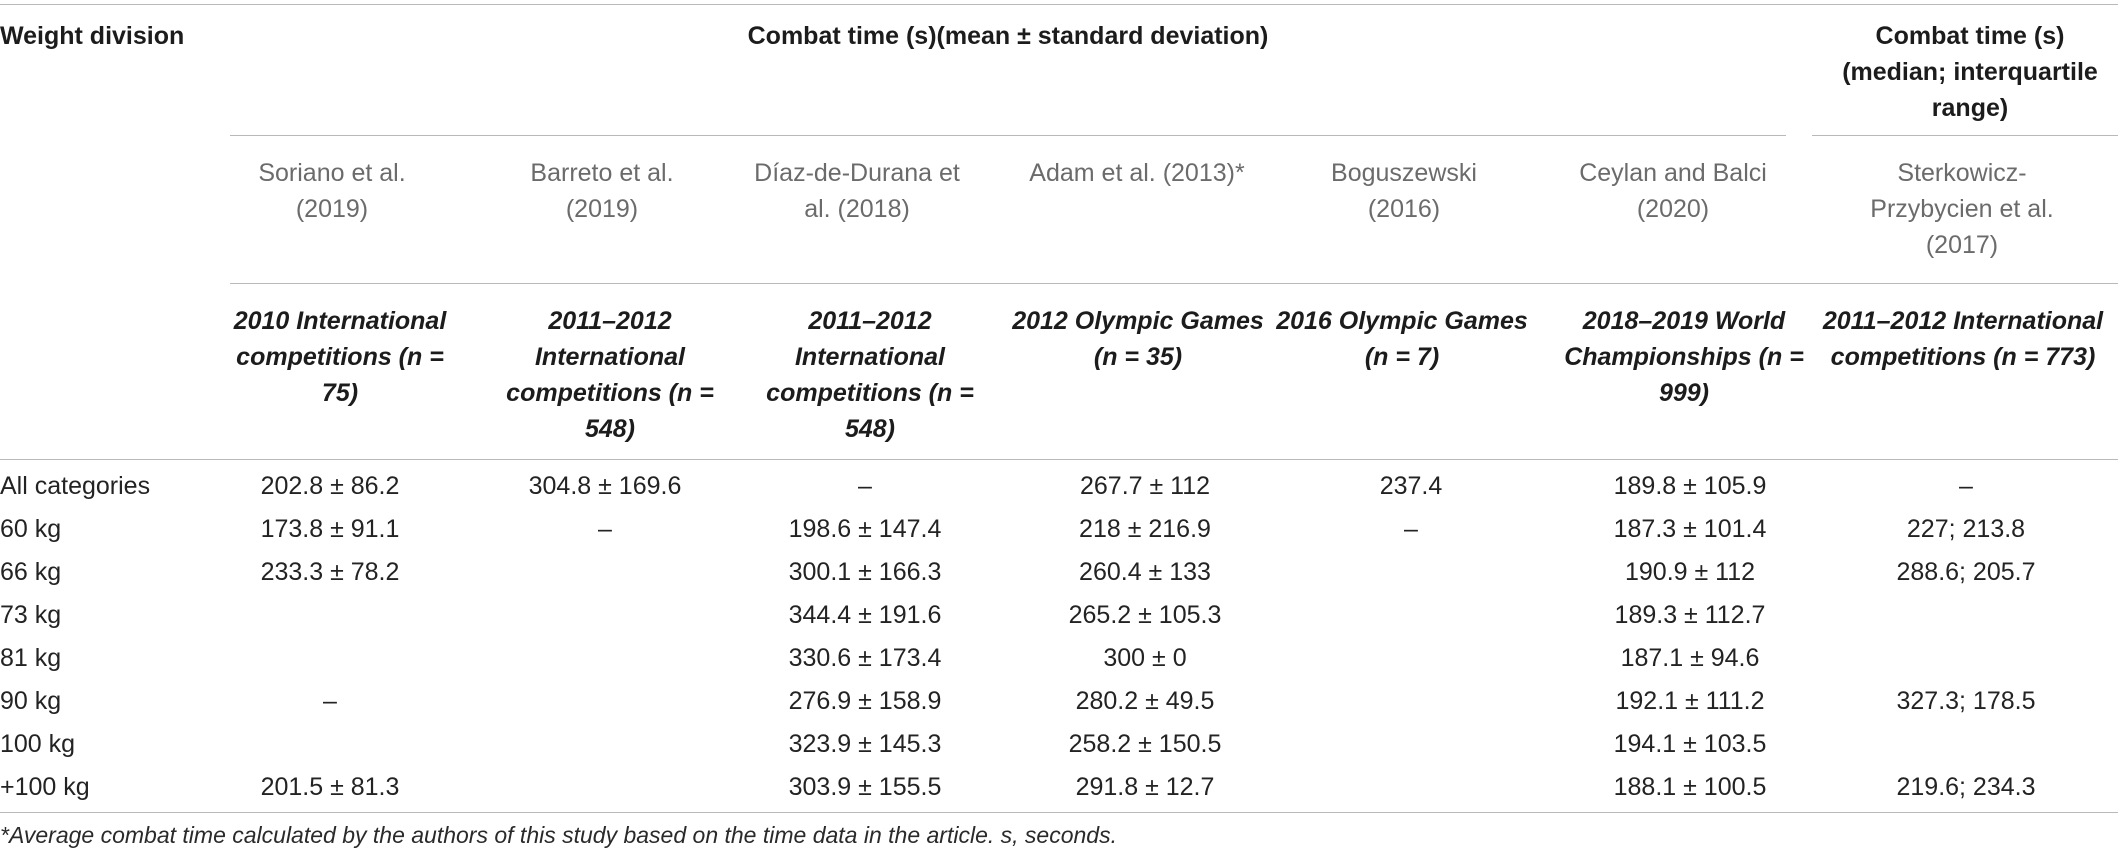 This screenshot has height=860, width=2118. What do you see at coordinates (865, 615) in the screenshot?
I see `table-cell: 344.4 ± 191.6` at bounding box center [865, 615].